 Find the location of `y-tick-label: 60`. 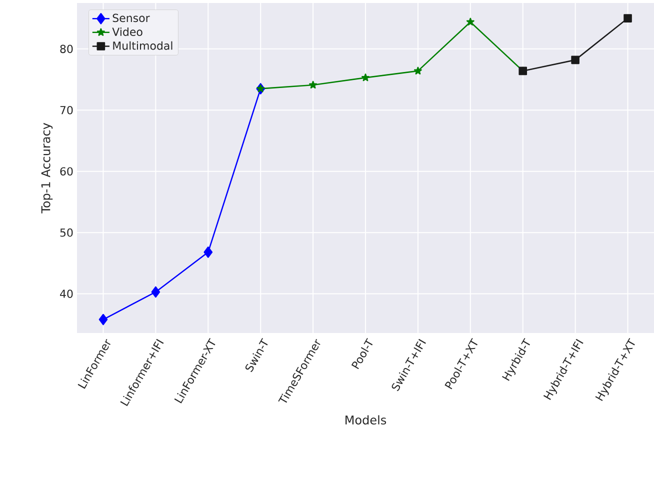

y-tick-label: 60 is located at coordinates (66, 171).